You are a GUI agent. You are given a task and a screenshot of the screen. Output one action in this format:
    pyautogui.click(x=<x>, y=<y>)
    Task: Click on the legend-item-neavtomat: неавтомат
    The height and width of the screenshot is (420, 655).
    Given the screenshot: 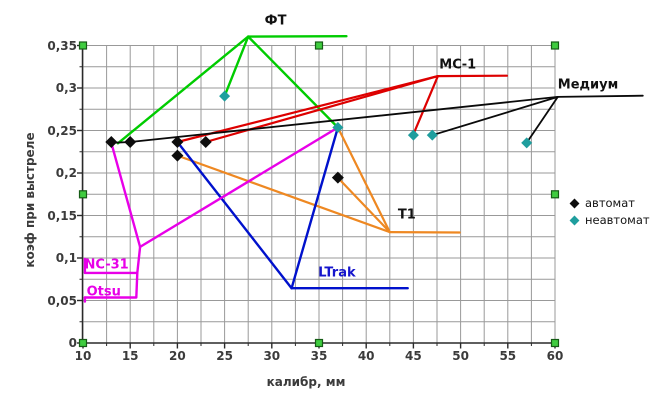 What is the action you would take?
    pyautogui.click(x=609, y=220)
    